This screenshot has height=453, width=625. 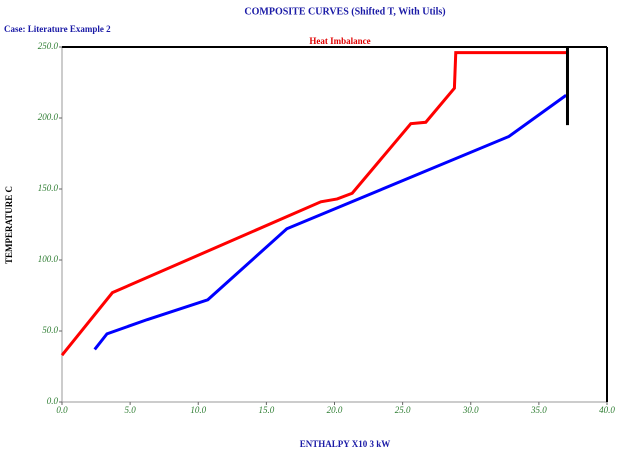 I want to click on y-tick-label: 50.0, so click(x=50, y=330).